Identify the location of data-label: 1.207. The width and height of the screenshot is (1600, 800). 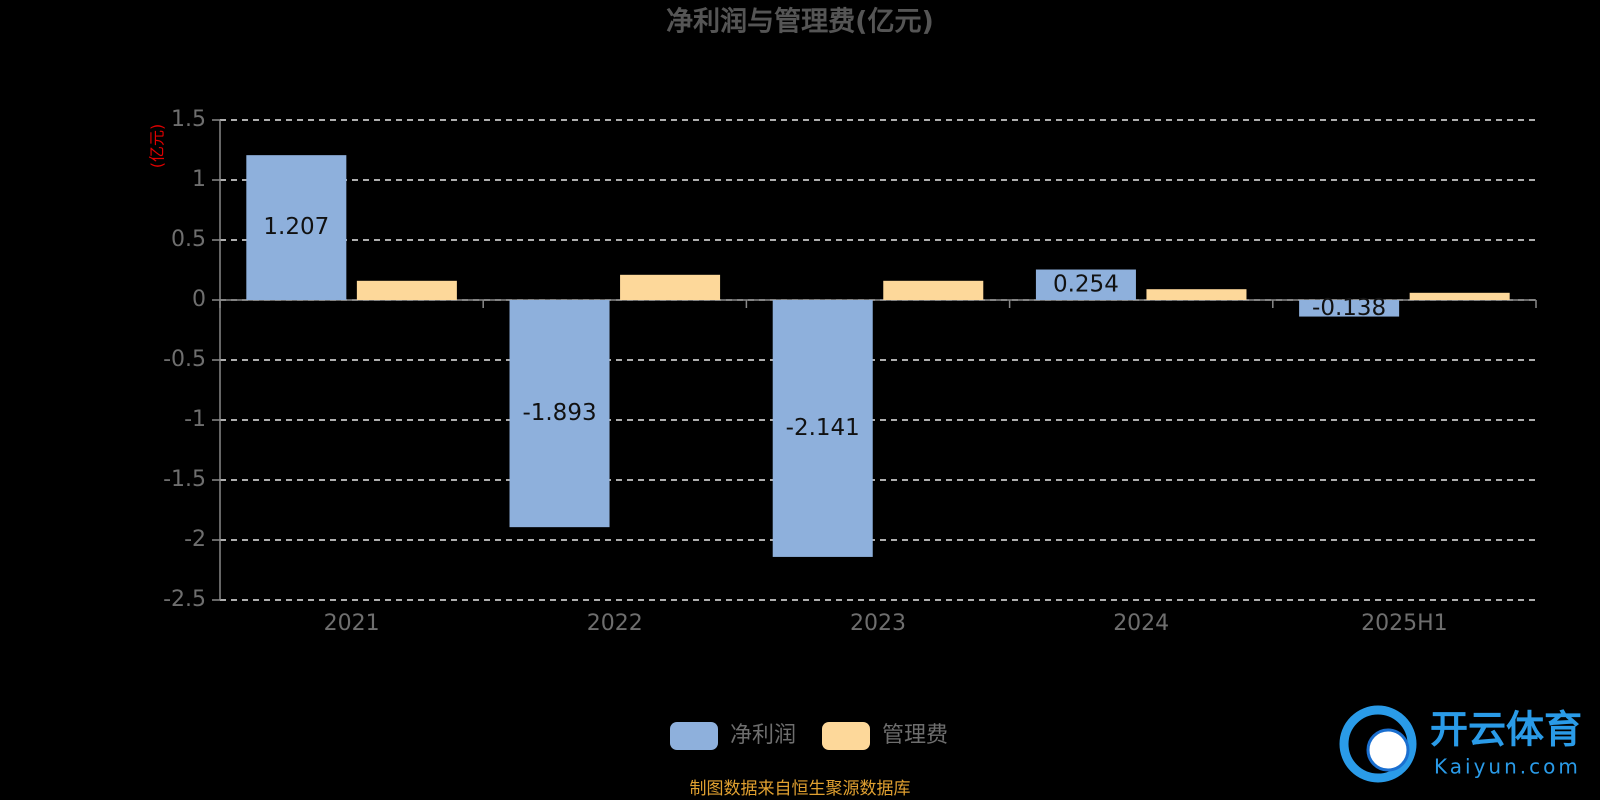
(296, 227).